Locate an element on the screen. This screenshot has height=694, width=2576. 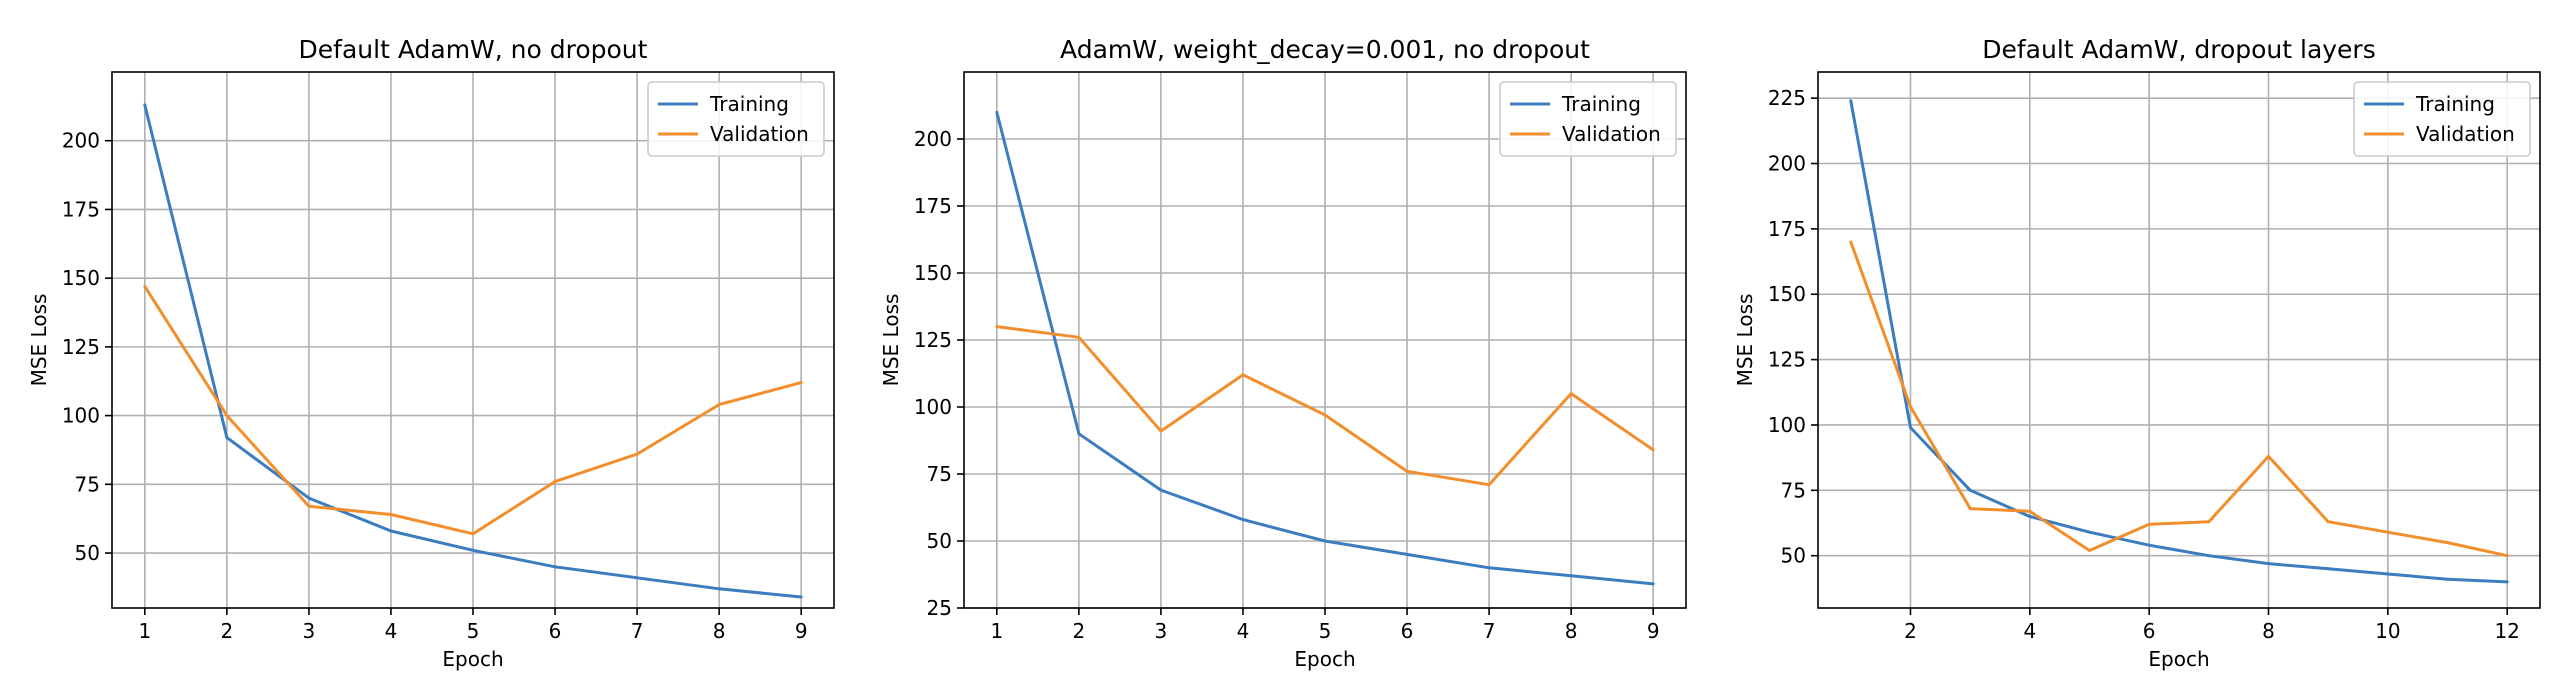
x-tick-label: 1 is located at coordinates (996, 631).